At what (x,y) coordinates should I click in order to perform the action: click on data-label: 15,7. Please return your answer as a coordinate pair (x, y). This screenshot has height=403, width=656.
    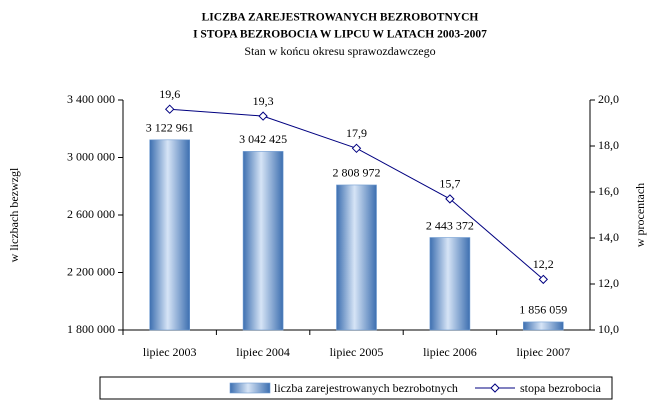
    Looking at the image, I should click on (449, 184).